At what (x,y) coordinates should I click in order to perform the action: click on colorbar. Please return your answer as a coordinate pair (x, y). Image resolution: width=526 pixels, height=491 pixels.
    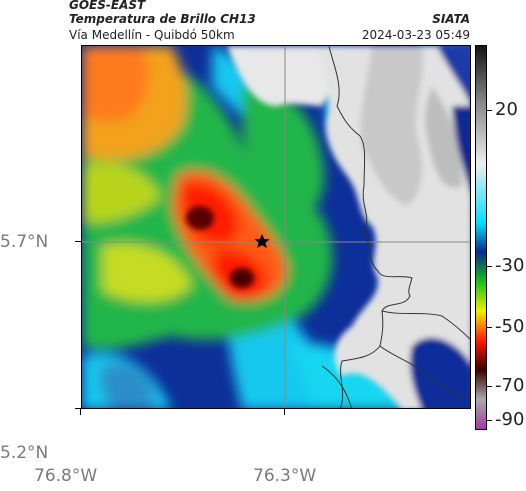
    Looking at the image, I should click on (481, 237).